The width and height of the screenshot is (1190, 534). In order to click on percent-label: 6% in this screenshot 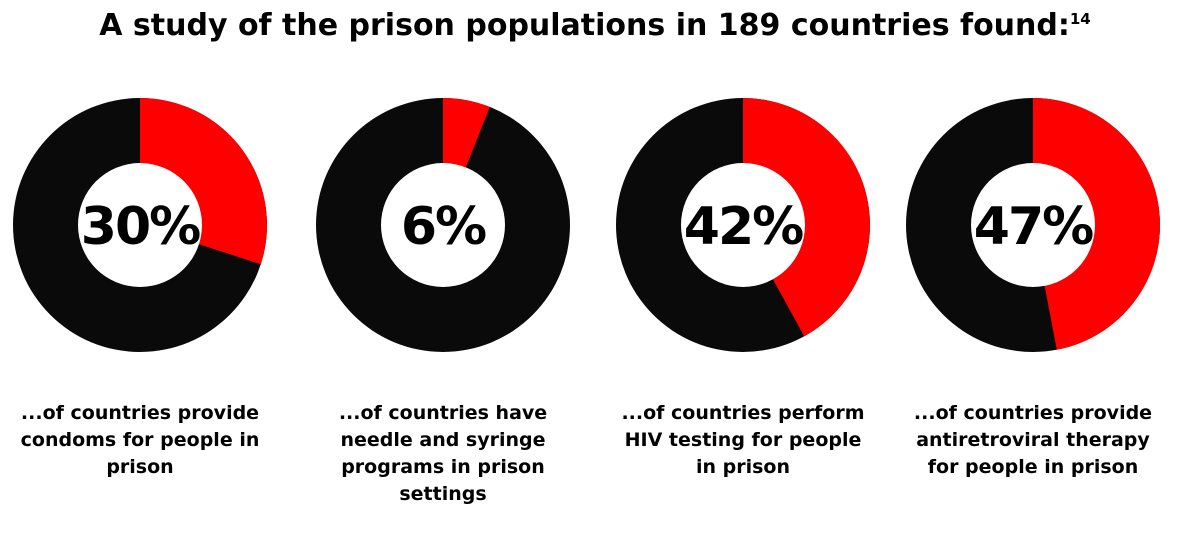, I will do `click(443, 227)`.